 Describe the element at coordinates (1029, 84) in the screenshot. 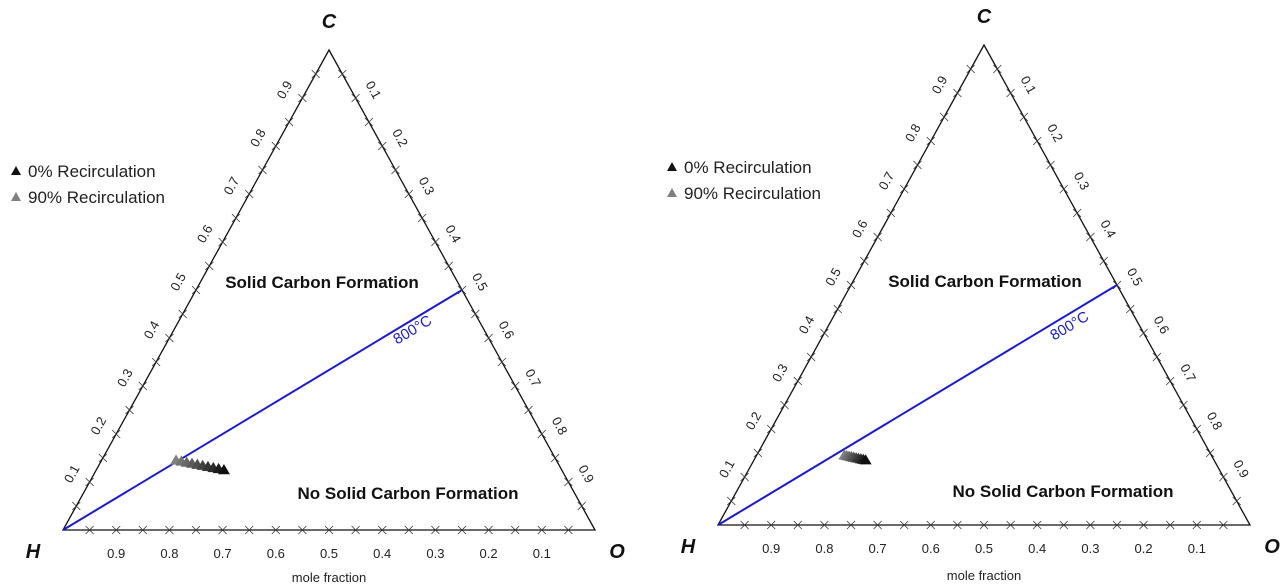

I see `right-tick-label: 0.1` at that location.